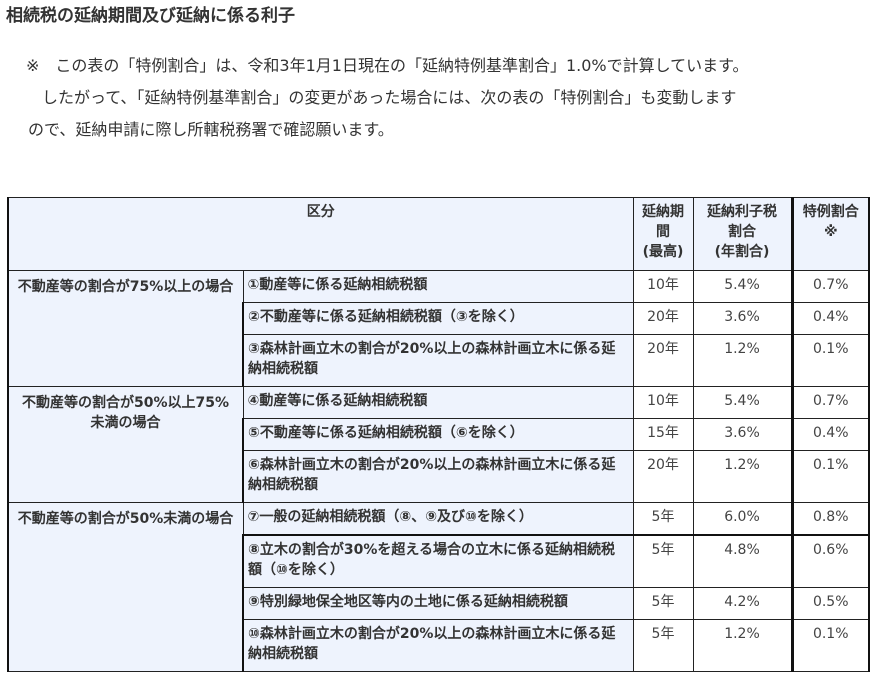  What do you see at coordinates (742, 212) in the screenshot?
I see `header-interest-line: 延納利子税` at bounding box center [742, 212].